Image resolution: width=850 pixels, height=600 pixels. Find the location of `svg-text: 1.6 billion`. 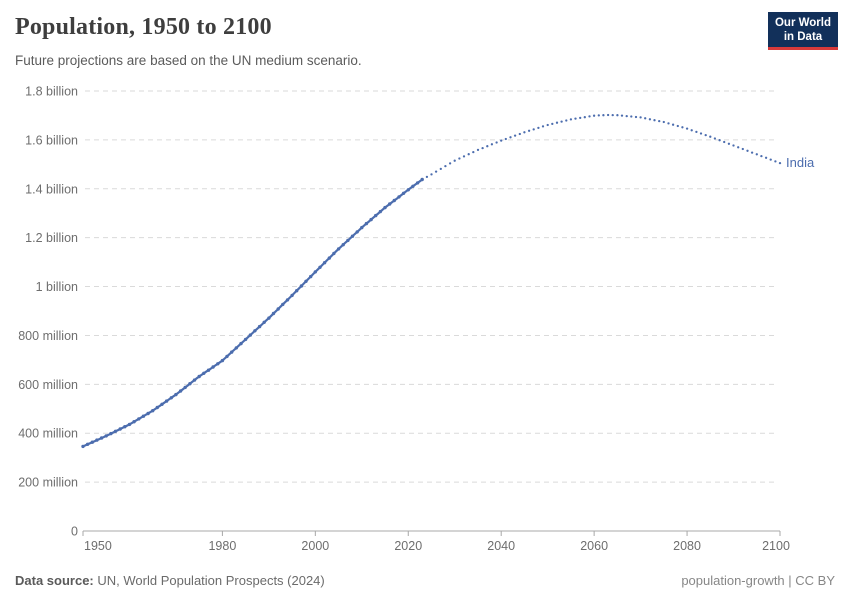

svg-text: 1.6 billion is located at coordinates (51, 140).